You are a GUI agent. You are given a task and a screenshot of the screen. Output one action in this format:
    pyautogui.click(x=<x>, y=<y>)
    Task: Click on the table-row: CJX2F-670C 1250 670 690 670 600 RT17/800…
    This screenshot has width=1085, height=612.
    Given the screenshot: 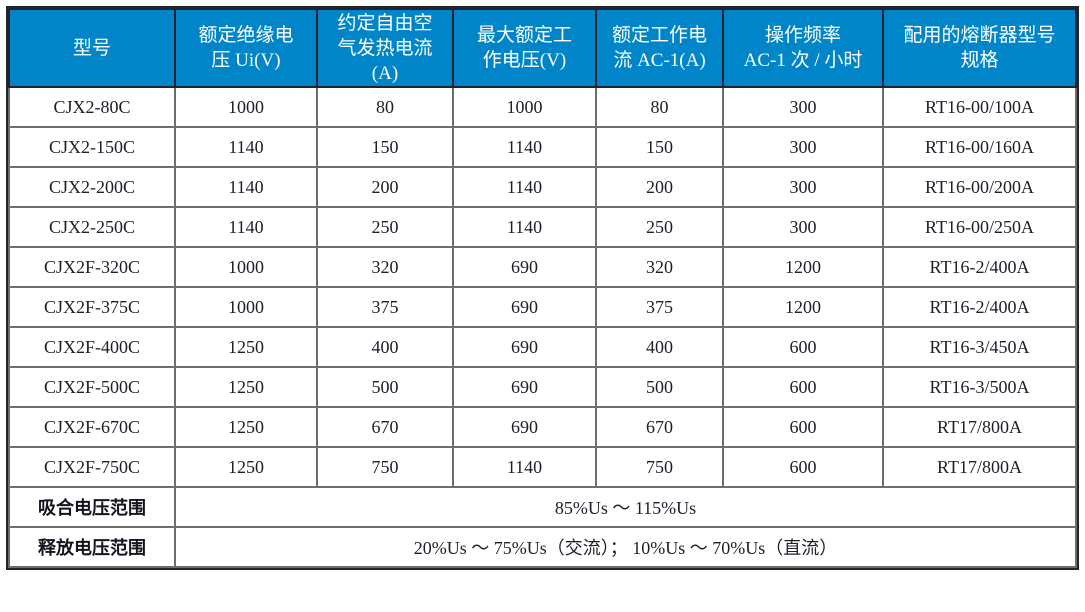 What is the action you would take?
    pyautogui.click(x=542, y=427)
    